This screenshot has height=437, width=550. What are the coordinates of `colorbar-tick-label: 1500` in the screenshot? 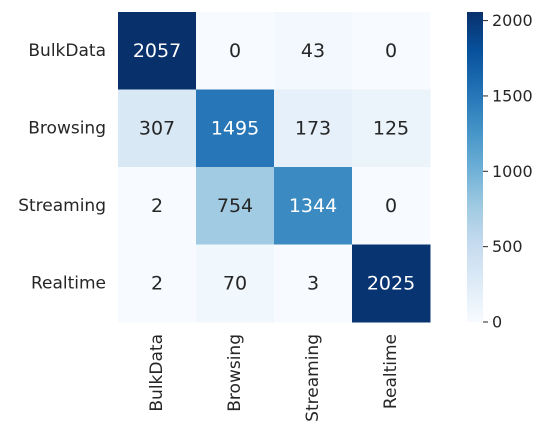 It's located at (512, 95).